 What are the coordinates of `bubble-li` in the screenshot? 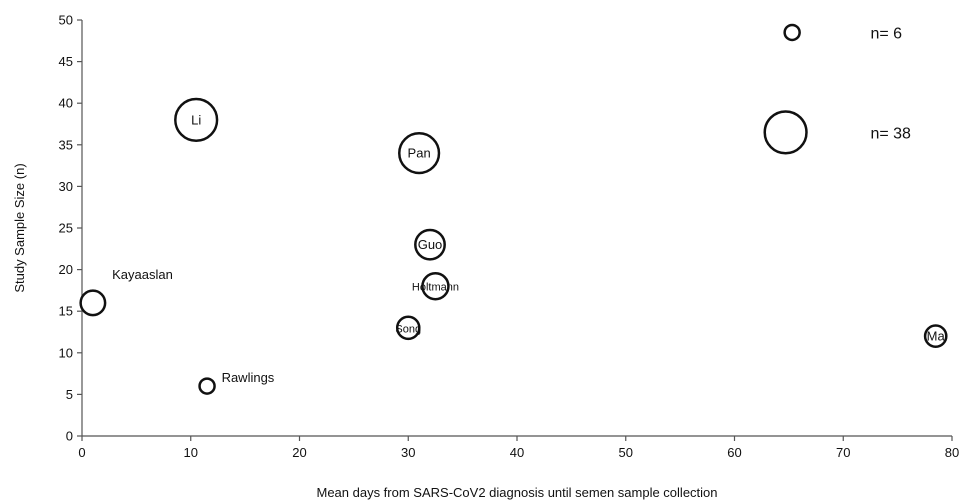 It's located at (196, 119).